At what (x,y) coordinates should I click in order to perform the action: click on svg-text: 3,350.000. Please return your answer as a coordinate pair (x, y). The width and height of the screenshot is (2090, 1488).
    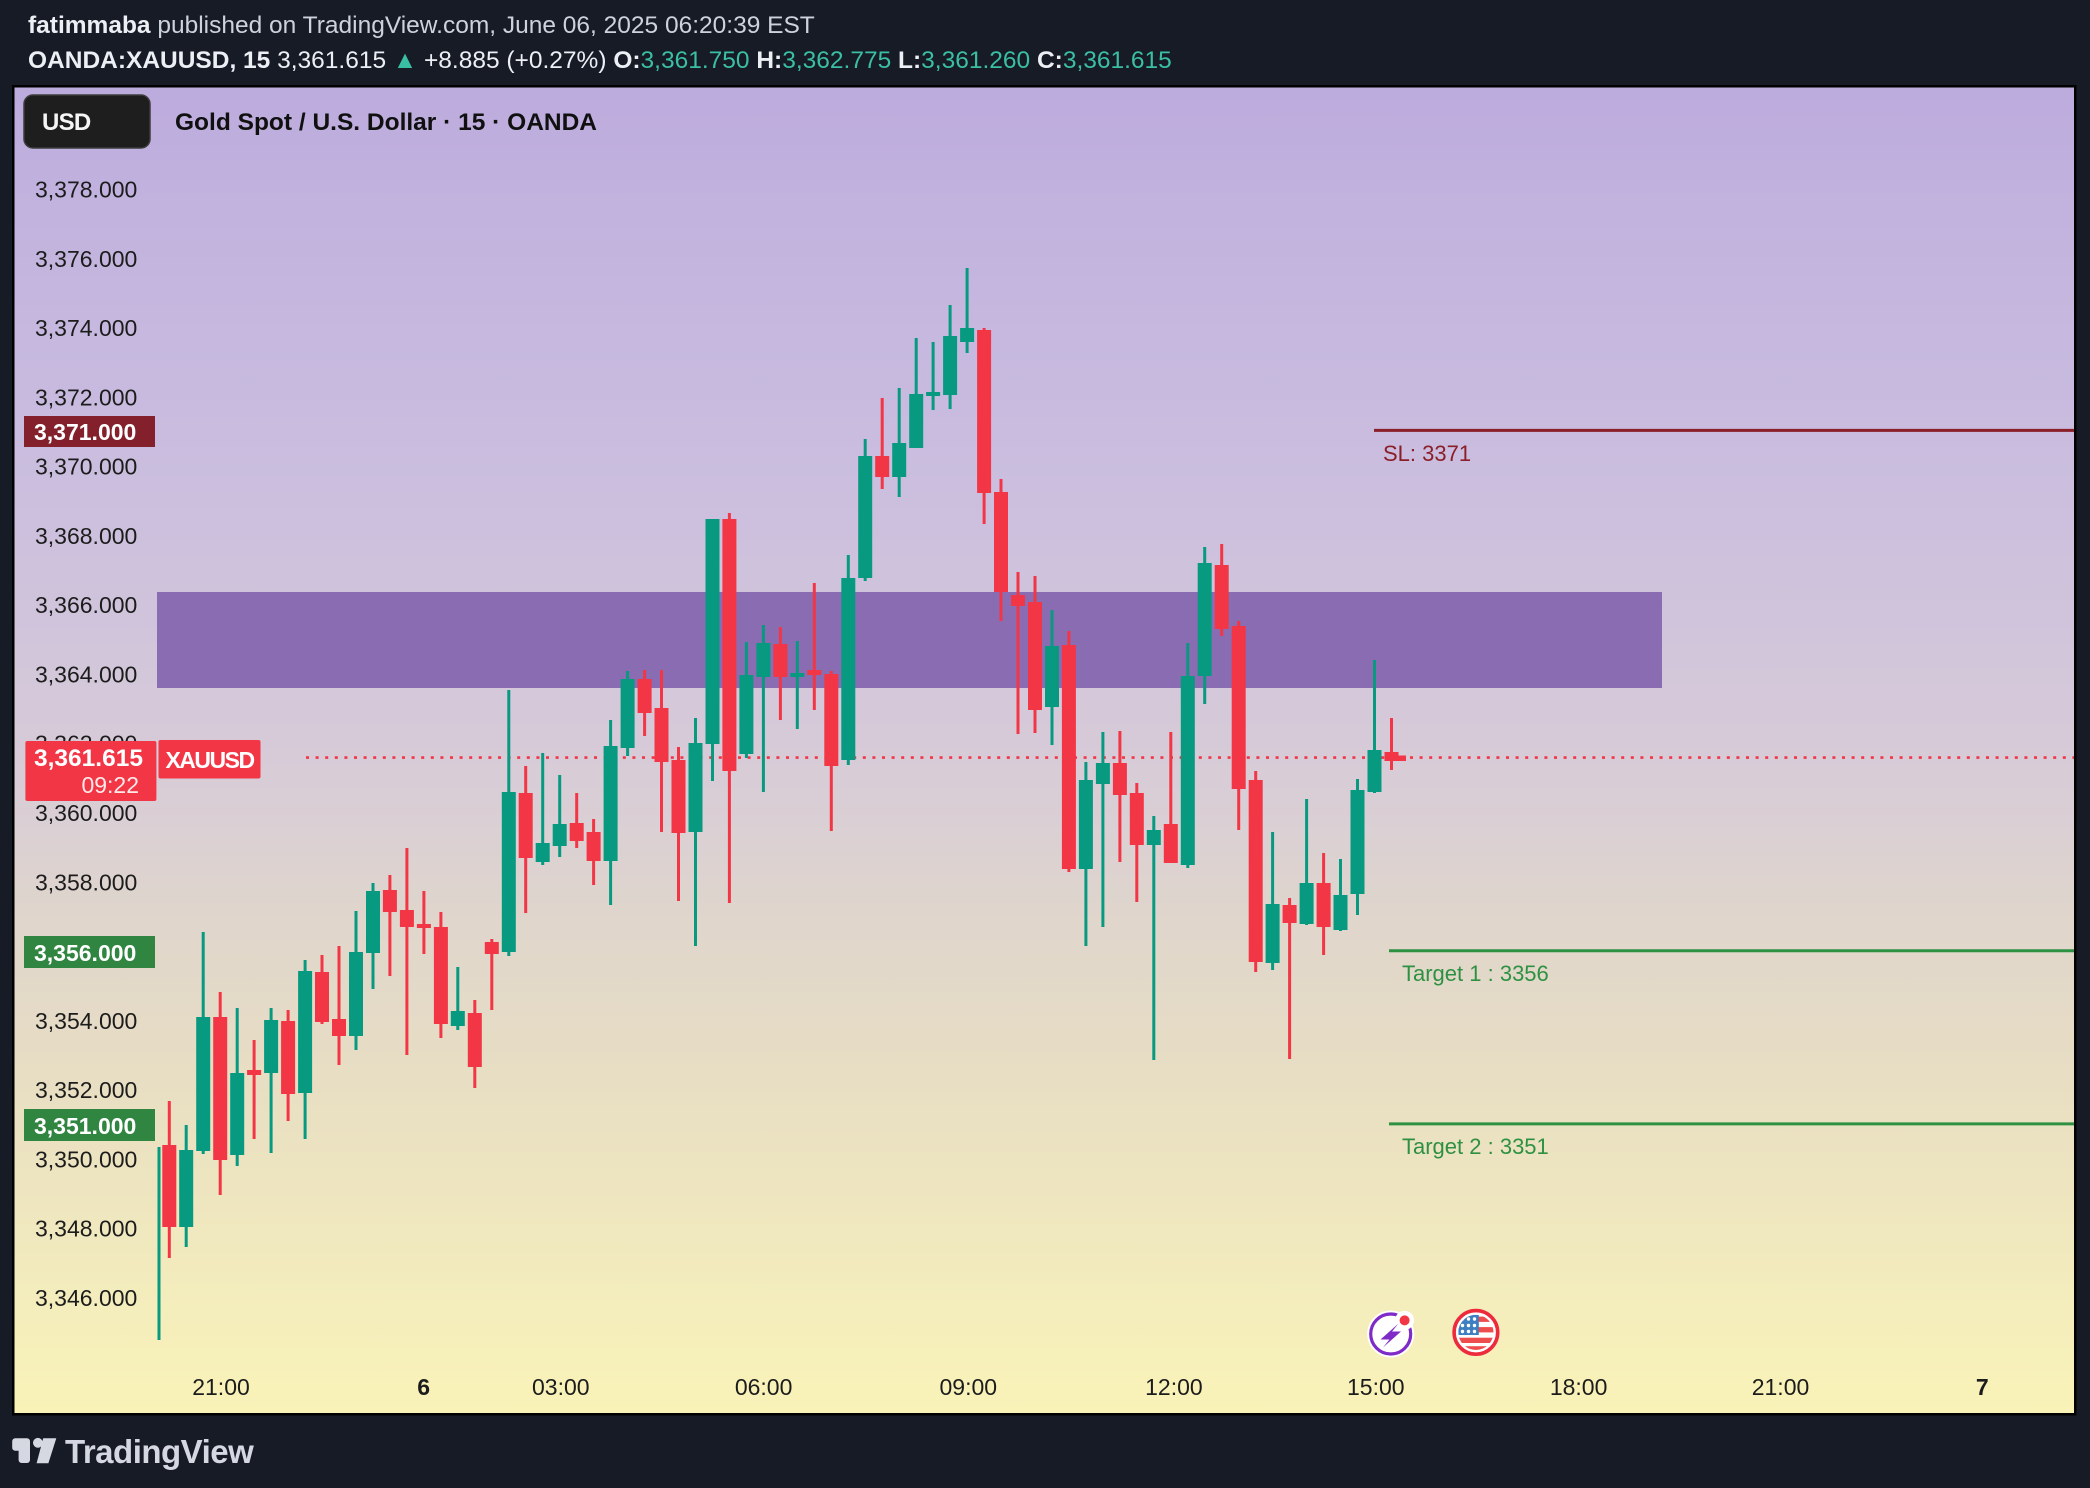
    Looking at the image, I should click on (86, 1159).